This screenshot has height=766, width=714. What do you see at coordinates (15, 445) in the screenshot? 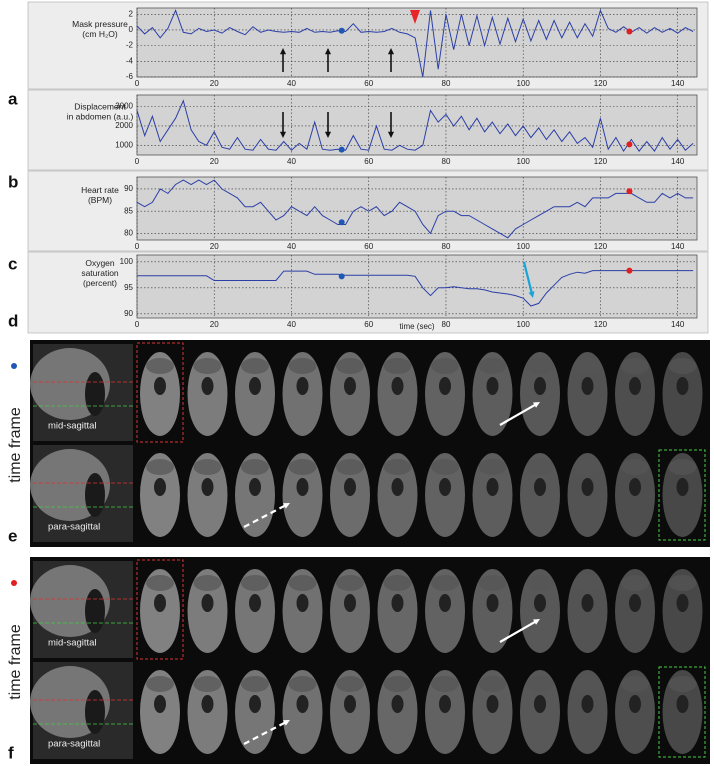
I see `side-label: time frame` at bounding box center [15, 445].